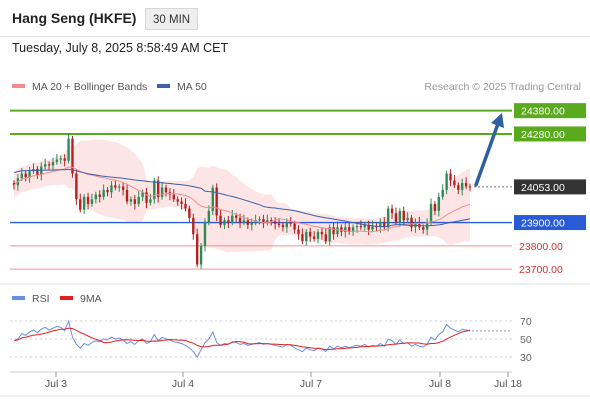  Describe the element at coordinates (543, 112) in the screenshot. I see `resistance-label-0: 24380.00` at that location.